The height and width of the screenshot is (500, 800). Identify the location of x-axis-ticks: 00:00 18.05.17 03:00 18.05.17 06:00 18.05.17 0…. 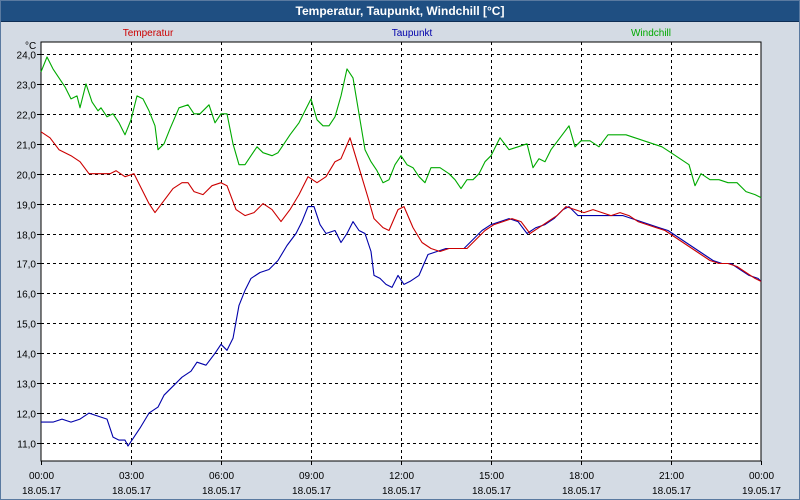
(401, 479).